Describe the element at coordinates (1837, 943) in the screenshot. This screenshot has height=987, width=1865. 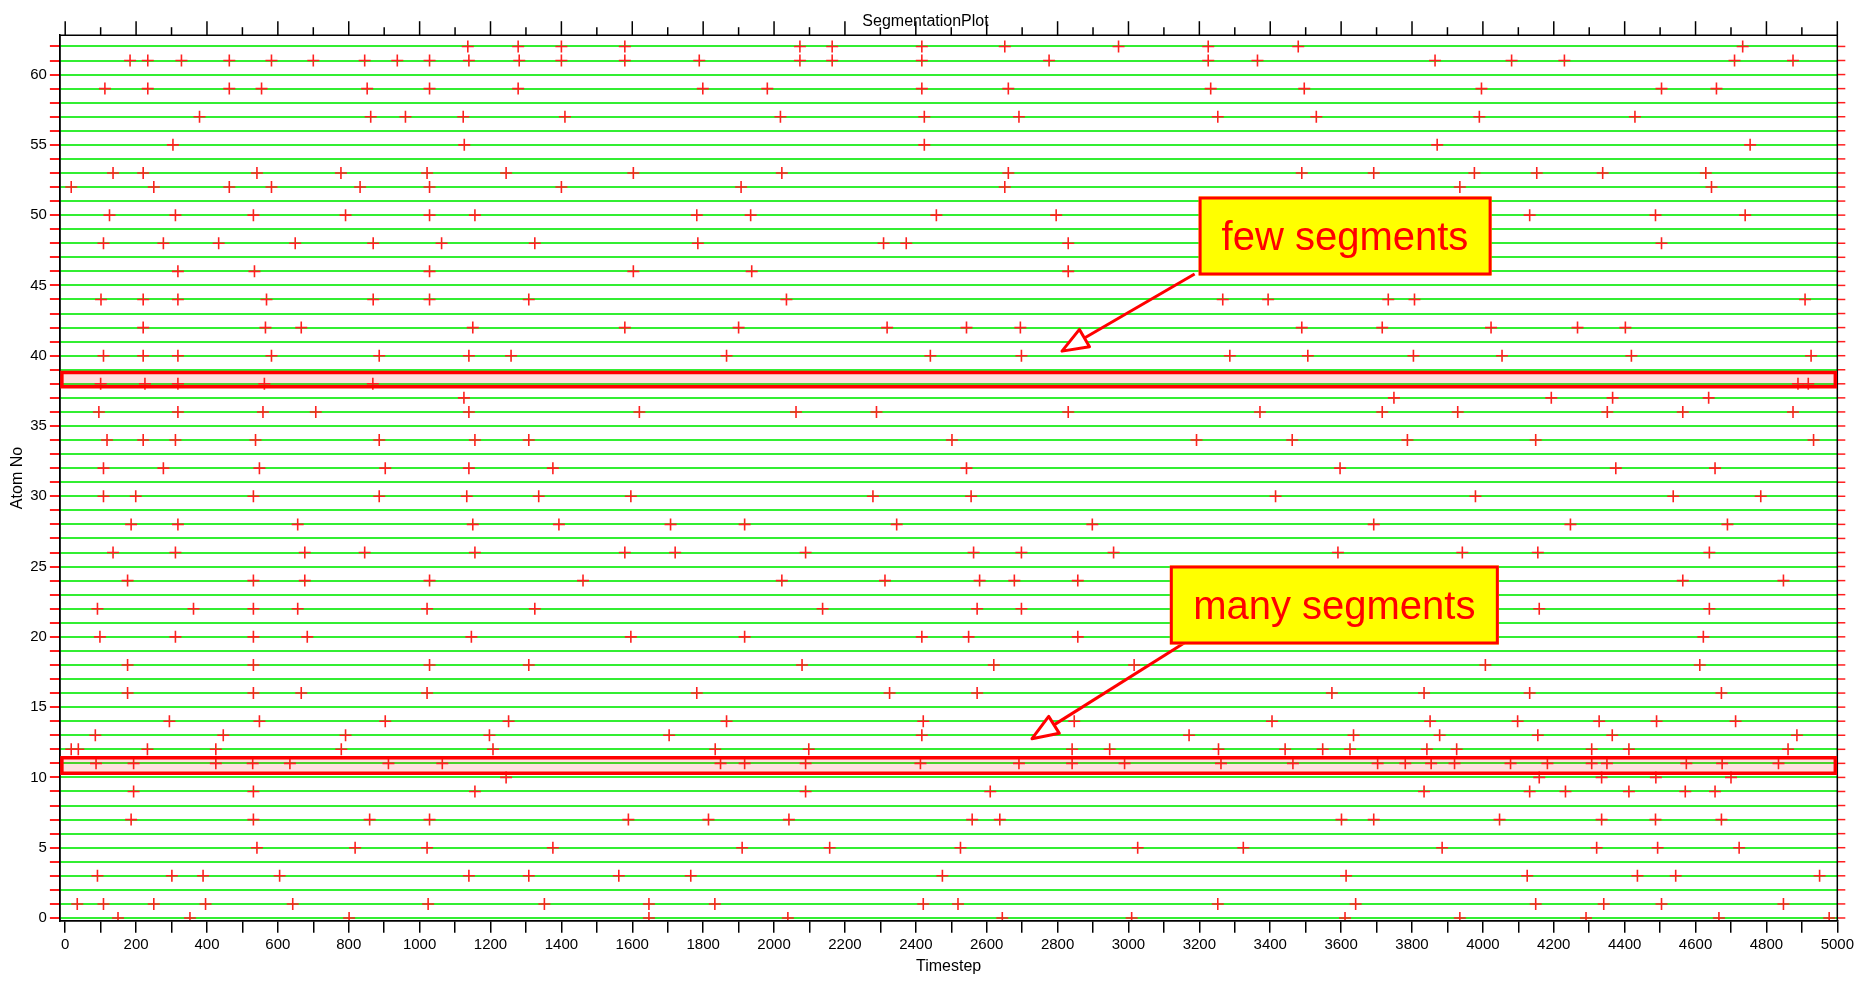
I see `x-tick-label: 5000` at that location.